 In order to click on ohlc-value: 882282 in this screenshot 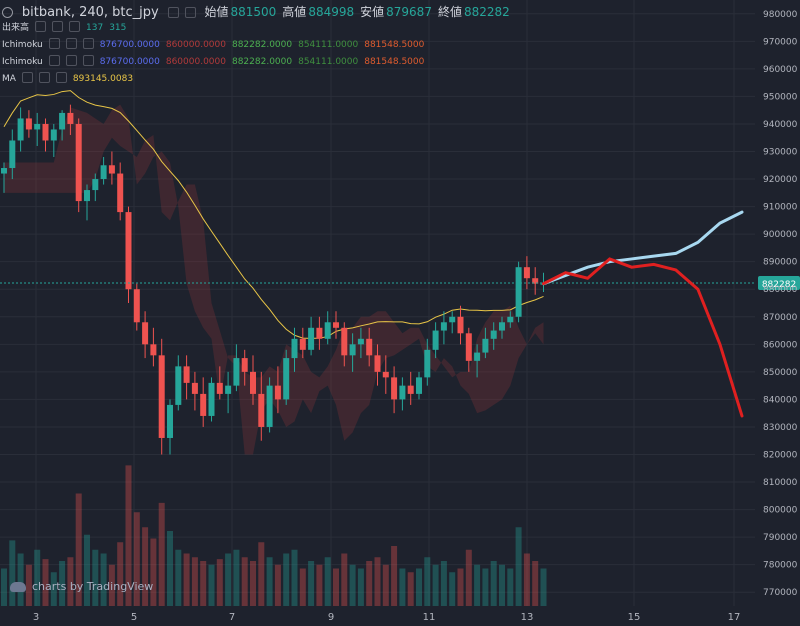, I will do `click(486, 12)`.